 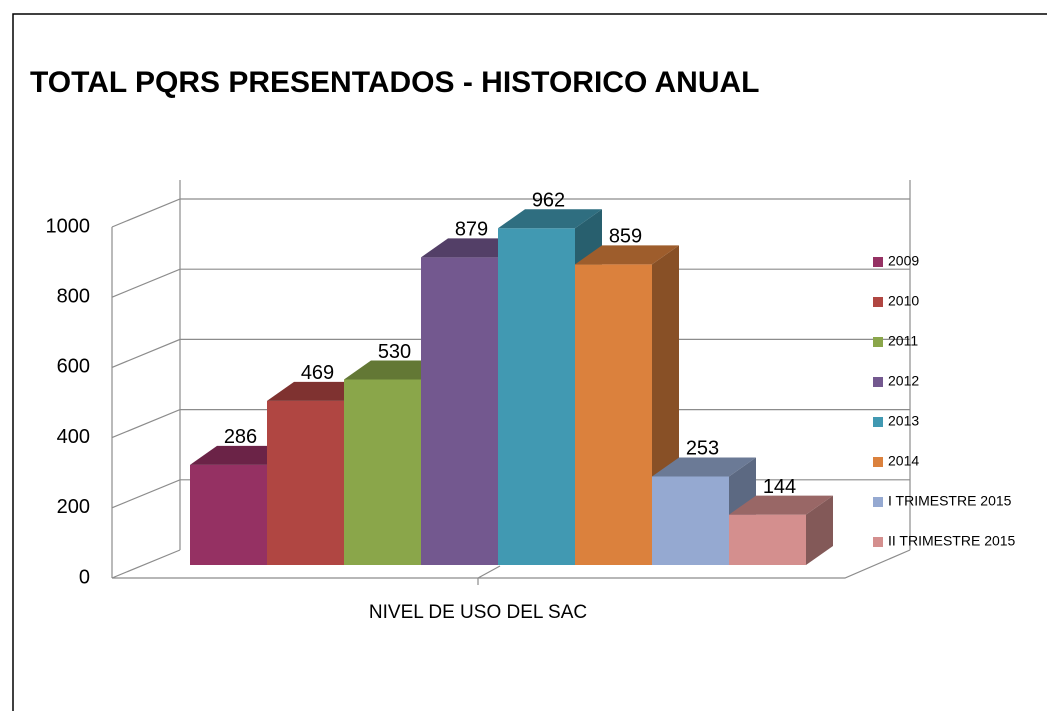 I want to click on legend-label: I TRIMESTRE 2015, so click(x=950, y=501).